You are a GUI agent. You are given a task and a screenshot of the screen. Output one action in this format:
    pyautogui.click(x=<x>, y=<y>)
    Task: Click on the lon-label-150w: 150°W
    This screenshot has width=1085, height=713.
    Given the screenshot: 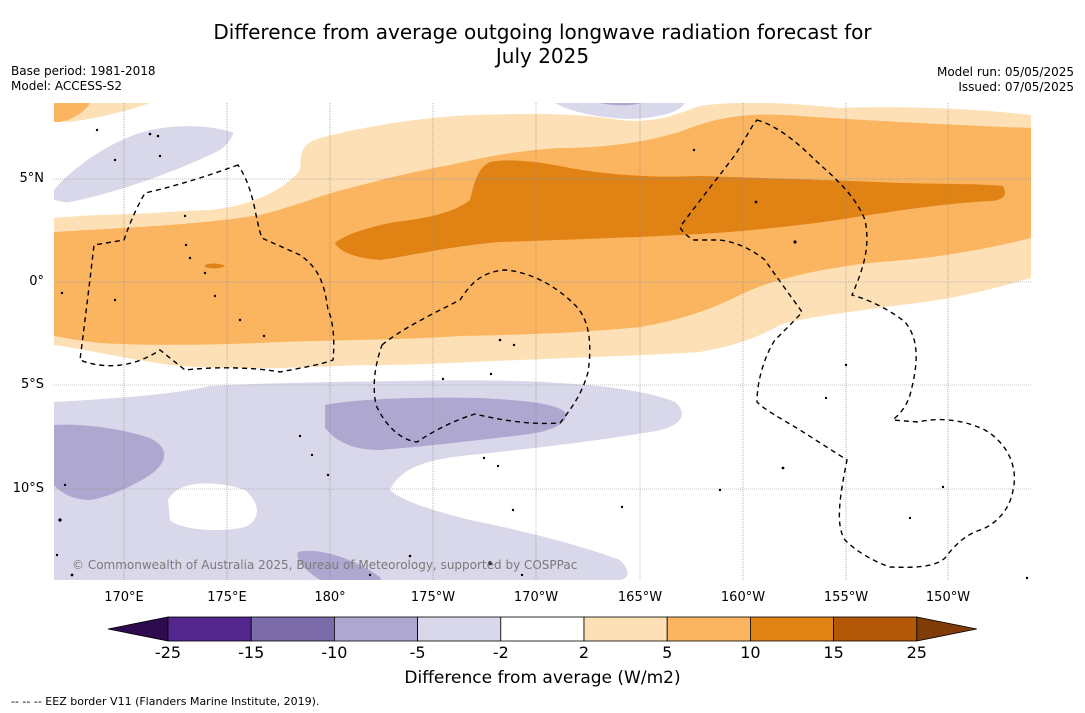 What is the action you would take?
    pyautogui.click(x=948, y=597)
    